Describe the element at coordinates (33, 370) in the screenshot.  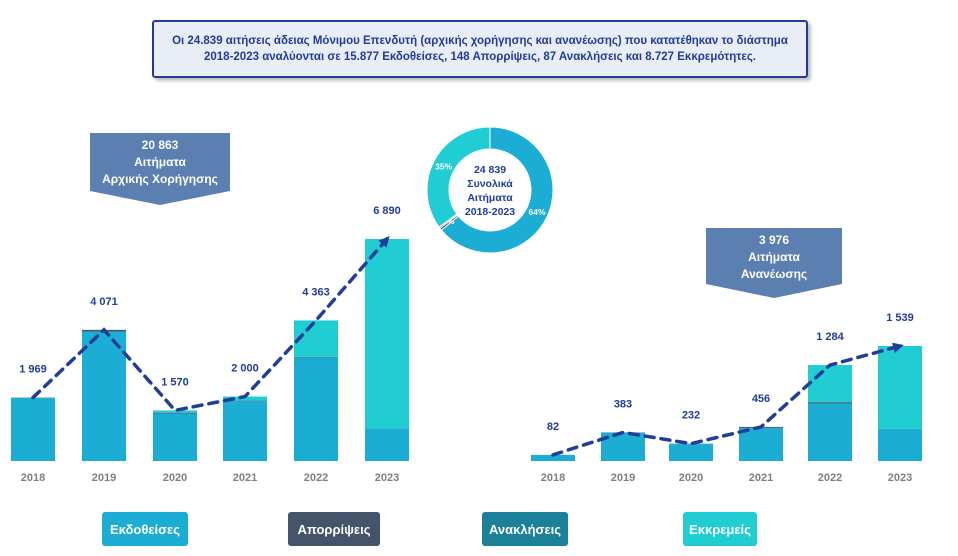
I see `initial-total-label-2018: 1 969` at that location.